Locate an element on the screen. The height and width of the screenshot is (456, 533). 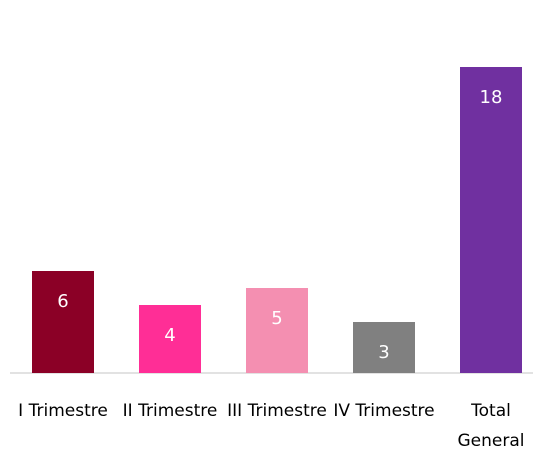
x-tick-label: IV Trimestre is located at coordinates (384, 411).